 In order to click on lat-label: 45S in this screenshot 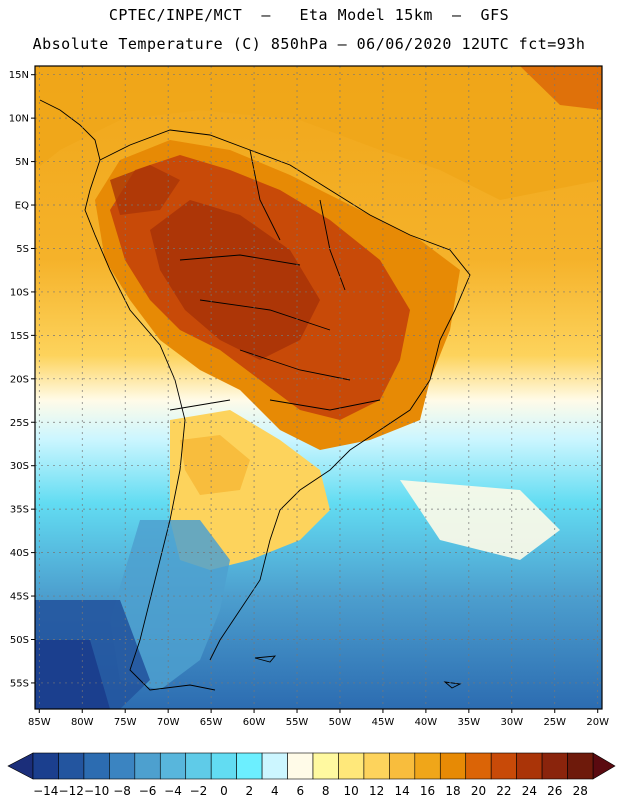, I will do `click(19, 597)`.